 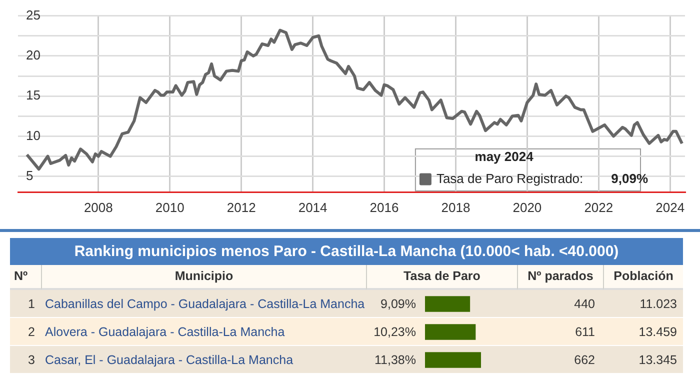 What do you see at coordinates (394, 332) in the screenshot?
I see `data-label: 10,23%` at bounding box center [394, 332].